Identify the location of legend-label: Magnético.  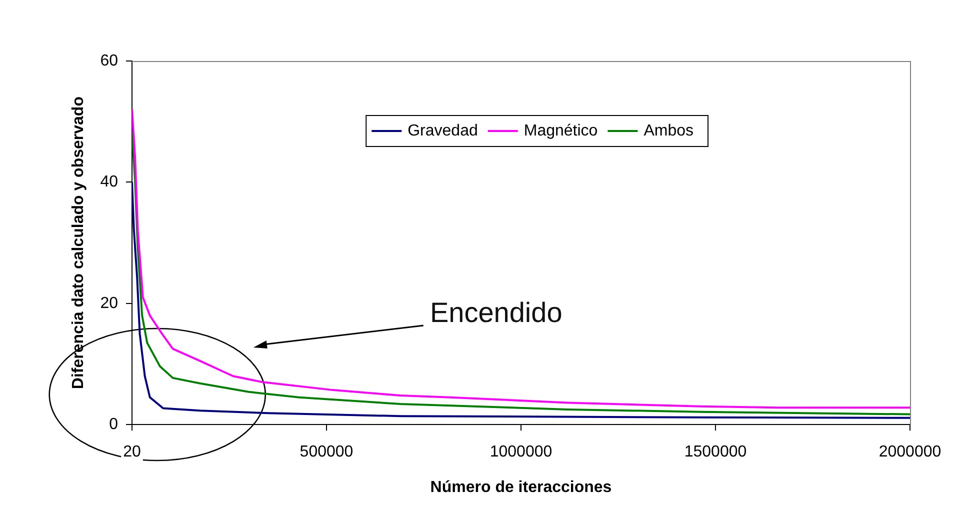
(561, 131).